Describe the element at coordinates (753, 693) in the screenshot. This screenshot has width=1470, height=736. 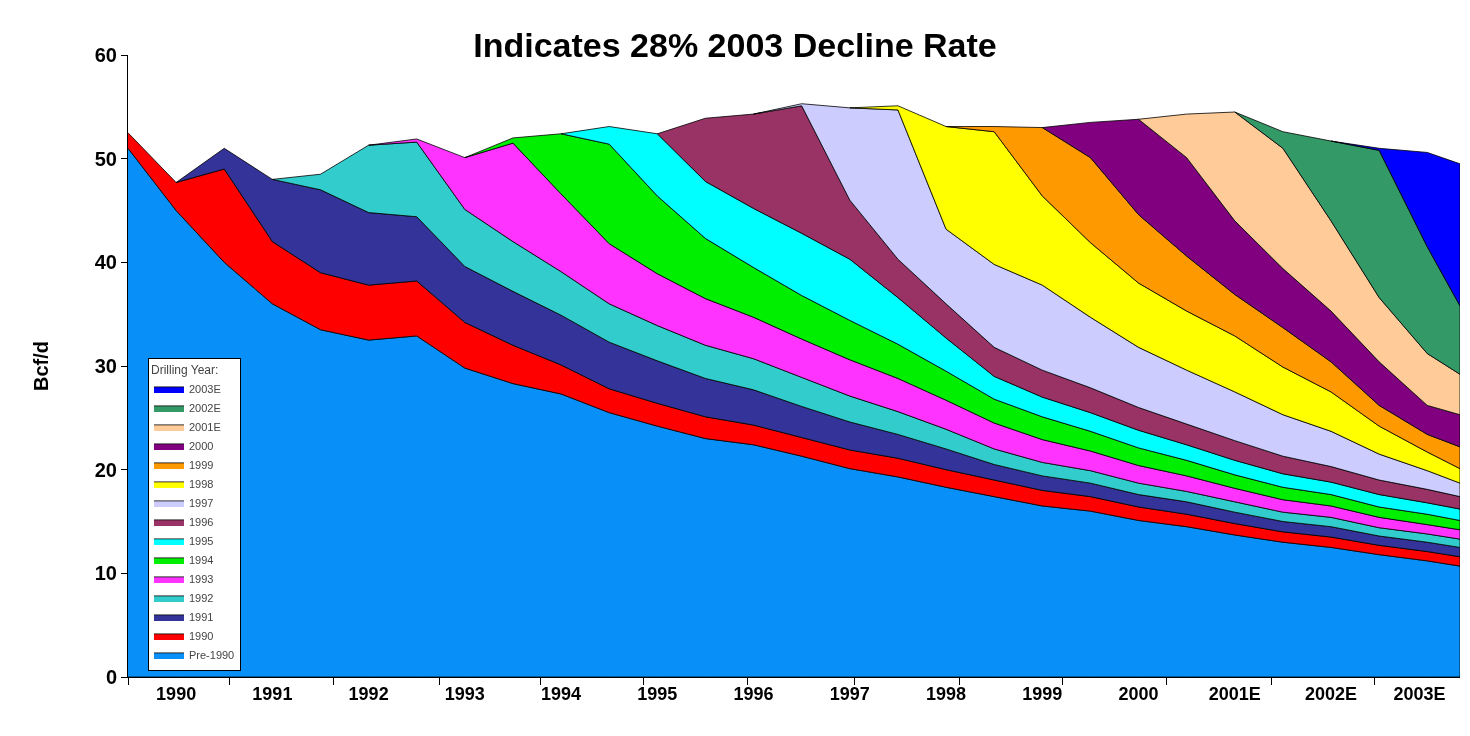
I see `x-tick-label: 1996` at that location.